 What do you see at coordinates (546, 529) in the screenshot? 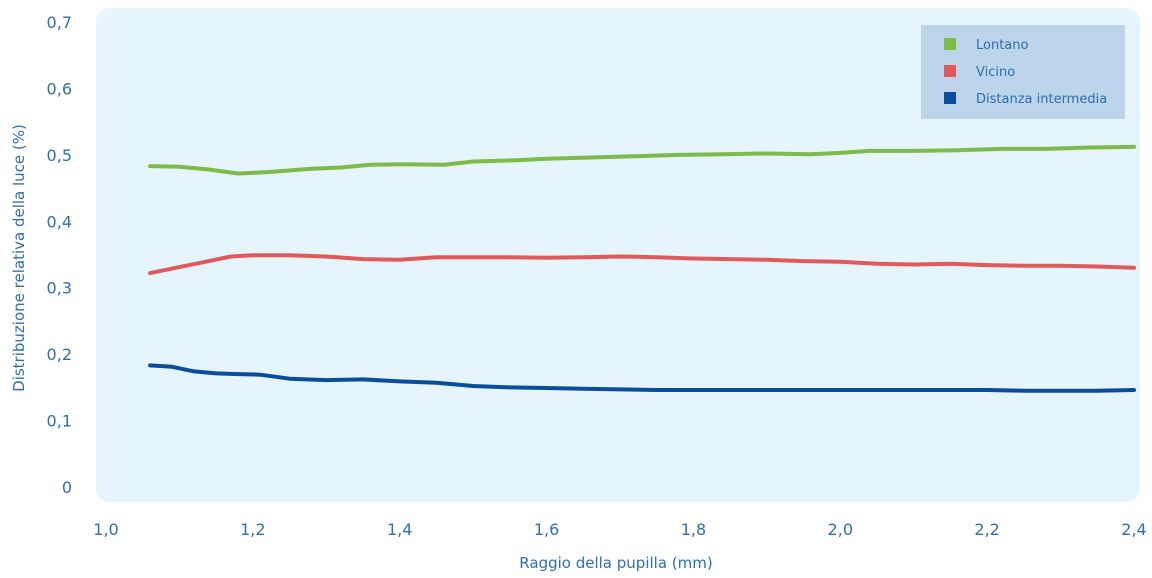
I see `x-tick-label: 1,6` at bounding box center [546, 529].